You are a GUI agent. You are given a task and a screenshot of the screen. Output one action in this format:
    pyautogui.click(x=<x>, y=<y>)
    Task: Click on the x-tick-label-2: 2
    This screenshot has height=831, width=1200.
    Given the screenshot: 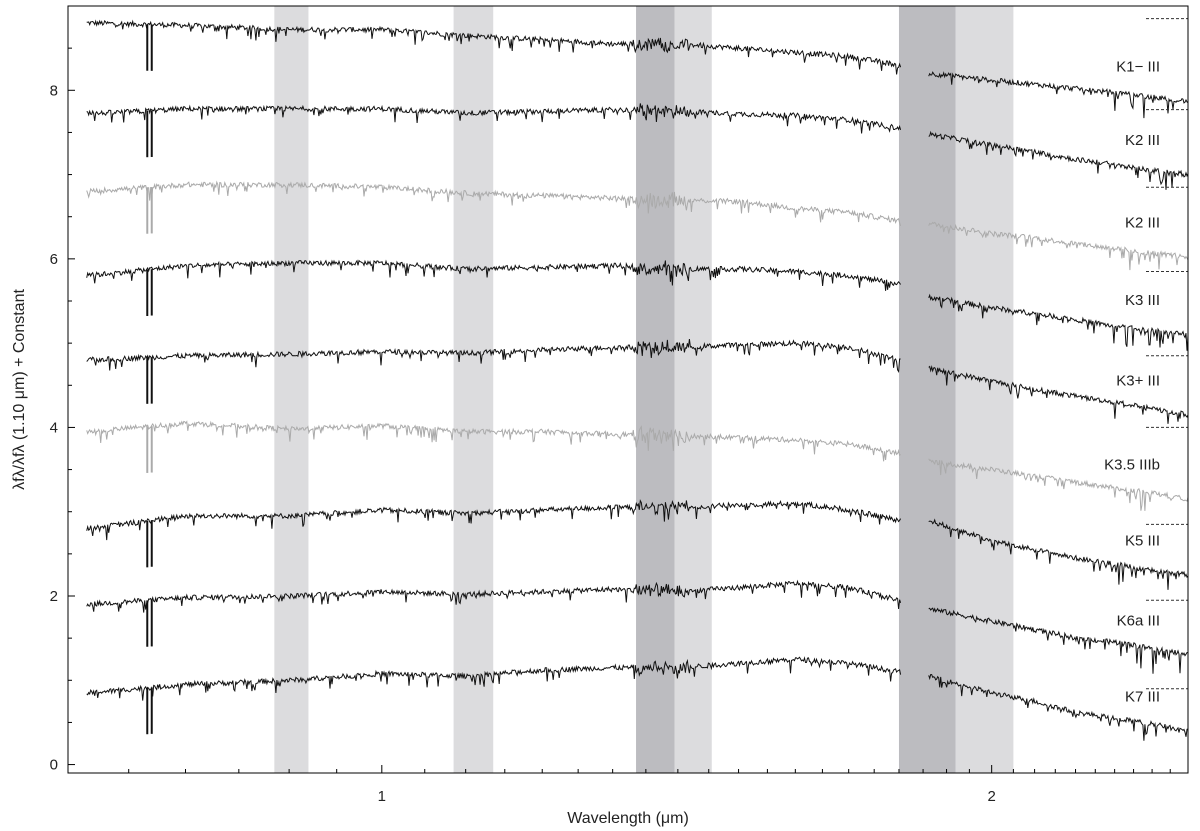 What is the action you would take?
    pyautogui.click(x=991, y=796)
    